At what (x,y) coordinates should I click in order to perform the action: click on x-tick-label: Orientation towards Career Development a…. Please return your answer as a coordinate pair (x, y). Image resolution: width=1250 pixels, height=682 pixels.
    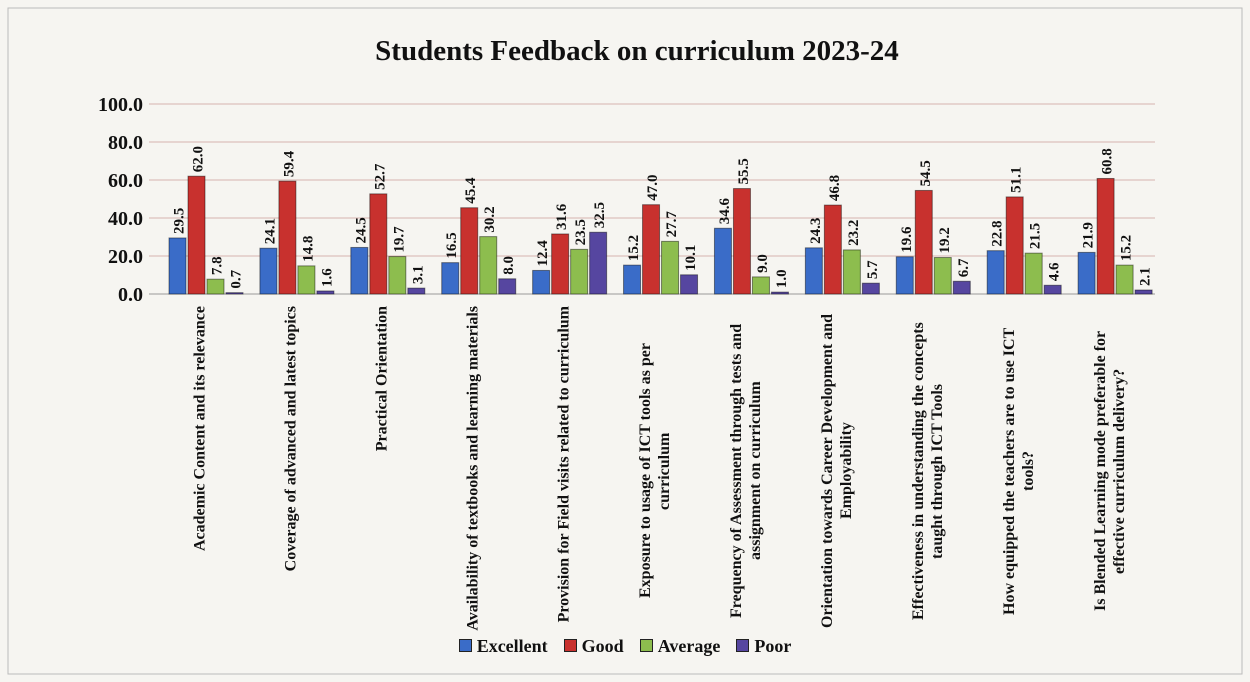
    Looking at the image, I should click on (836, 471).